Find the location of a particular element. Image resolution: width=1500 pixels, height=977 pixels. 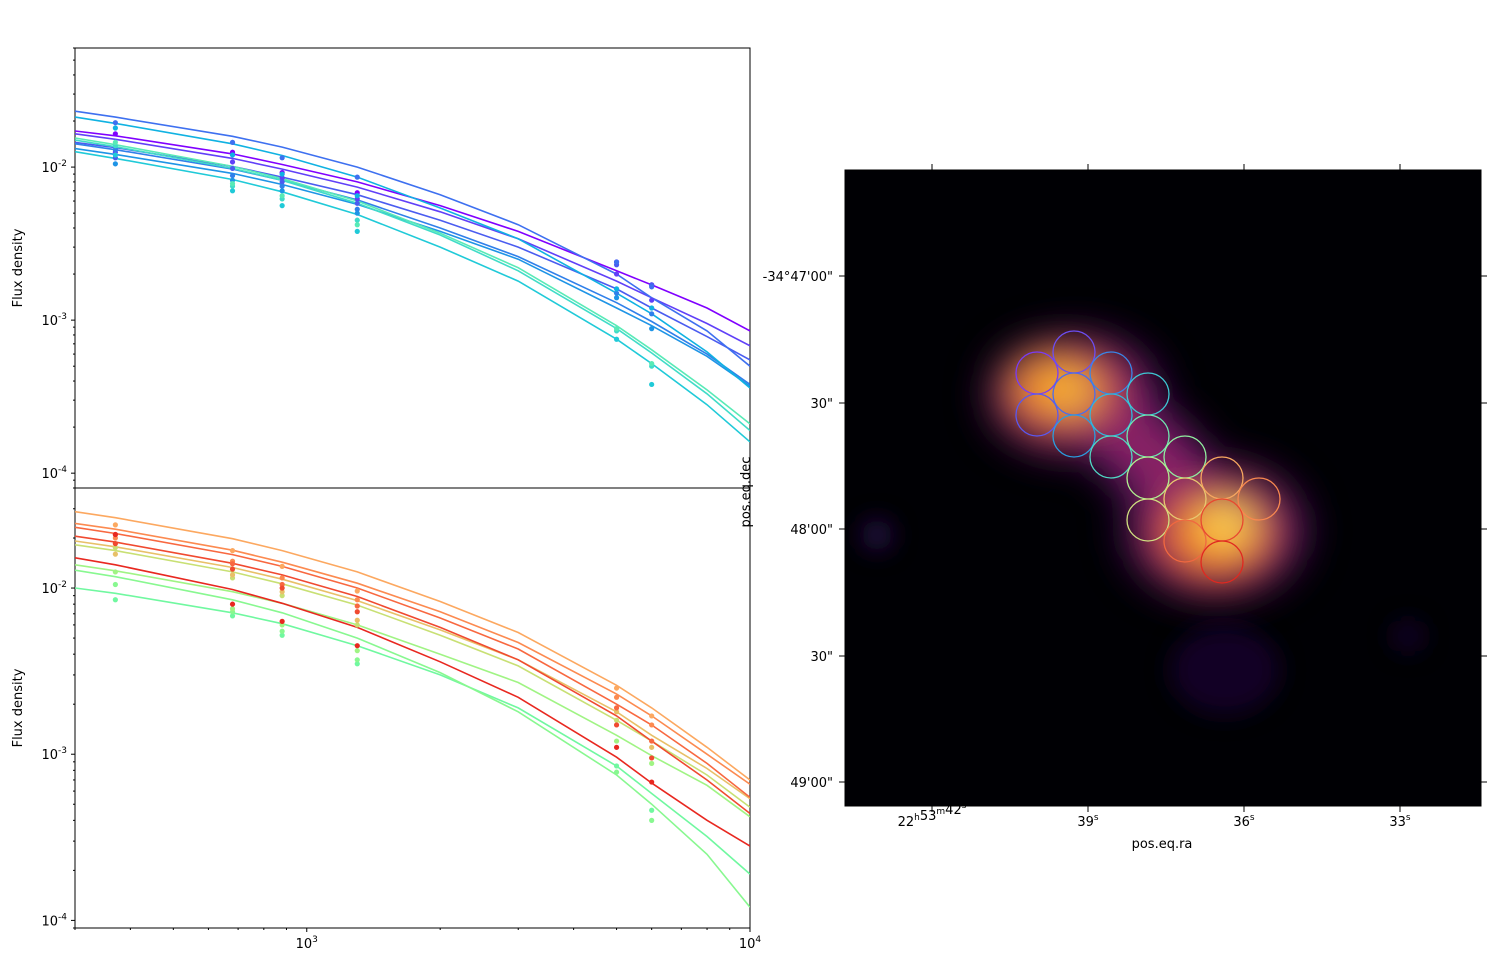

y-tick-label-1-2: 10⁻² is located at coordinates (54, 588).